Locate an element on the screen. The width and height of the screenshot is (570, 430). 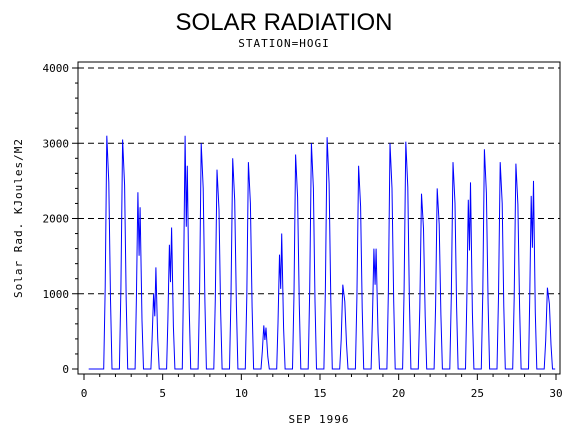
x-tick-label-30: 30 is located at coordinates (555, 393).